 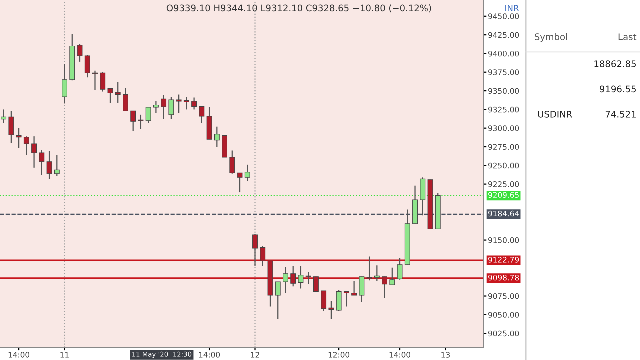 What do you see at coordinates (551, 37) in the screenshot?
I see `text: Symbol` at bounding box center [551, 37].